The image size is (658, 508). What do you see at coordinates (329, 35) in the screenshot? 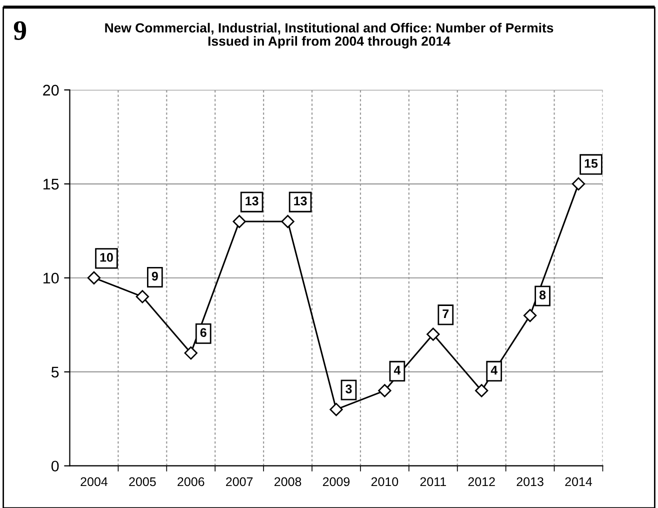
I see `chart-title: New Commercial, Industrial, Institutional and Office: Number of Permits Issued in April from 2004 through 2014` at bounding box center [329, 35].